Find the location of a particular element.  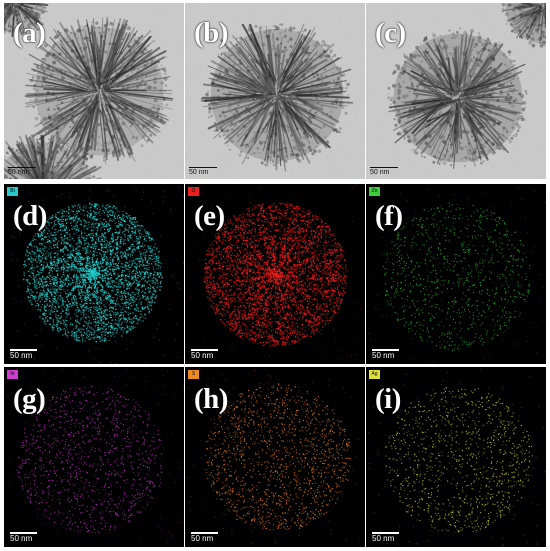

scale-bar-g: 50 nm is located at coordinates (23, 537).